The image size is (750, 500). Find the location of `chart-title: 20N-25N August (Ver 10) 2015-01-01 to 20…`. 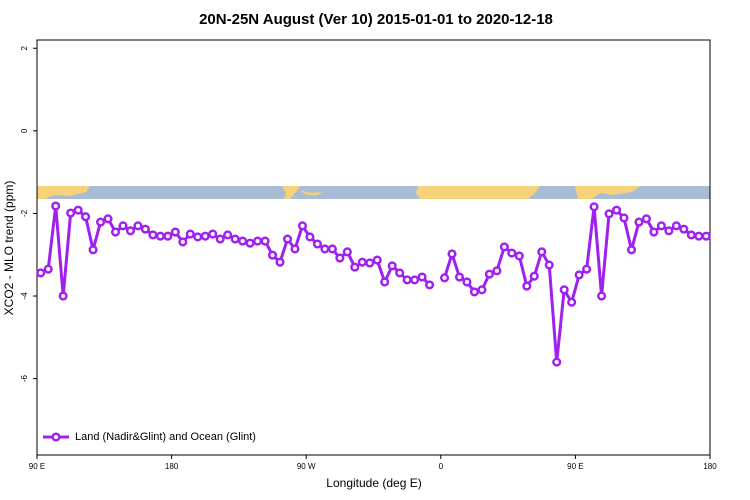

chart-title: 20N-25N August (Ver 10) 2015-01-01 to 20… is located at coordinates (376, 19).